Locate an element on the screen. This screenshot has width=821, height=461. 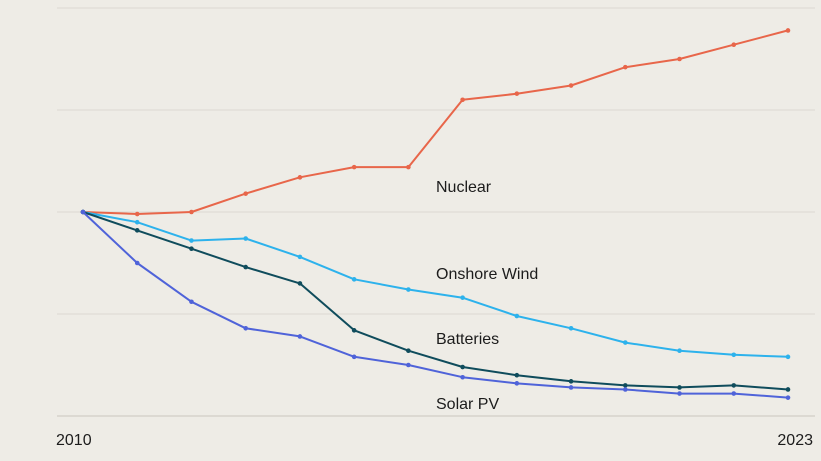
series-label-solar-pv: Solar PV is located at coordinates (467, 404).